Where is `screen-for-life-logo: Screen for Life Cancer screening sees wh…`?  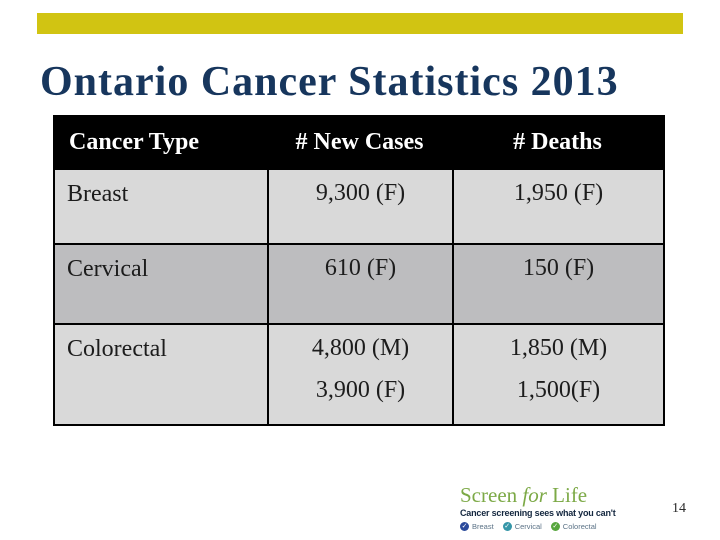 screen-for-life-logo: Screen for Life Cancer screening sees wh… is located at coordinates (538, 508).